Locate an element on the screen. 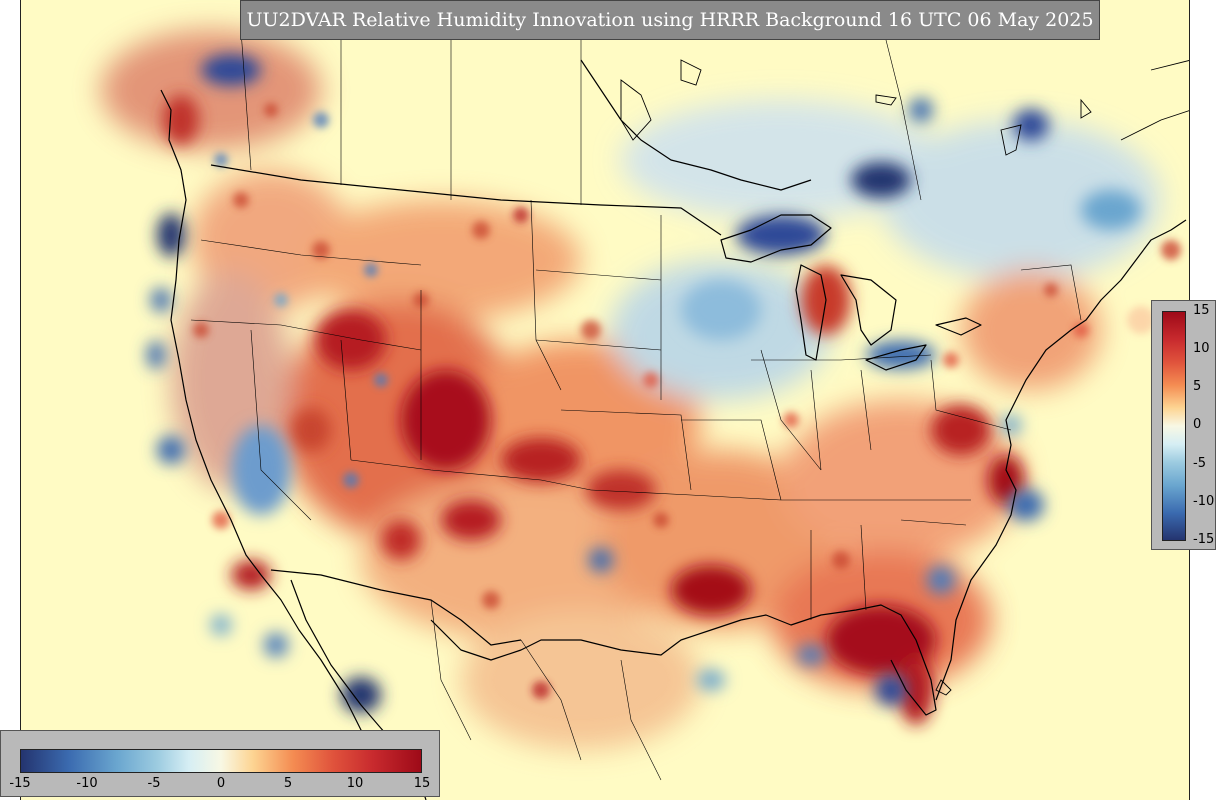 Image resolution: width=1216 pixels, height=800 pixels. colorbar-horizontal: -15 -10 -5 0 5 10 15 is located at coordinates (220, 763).